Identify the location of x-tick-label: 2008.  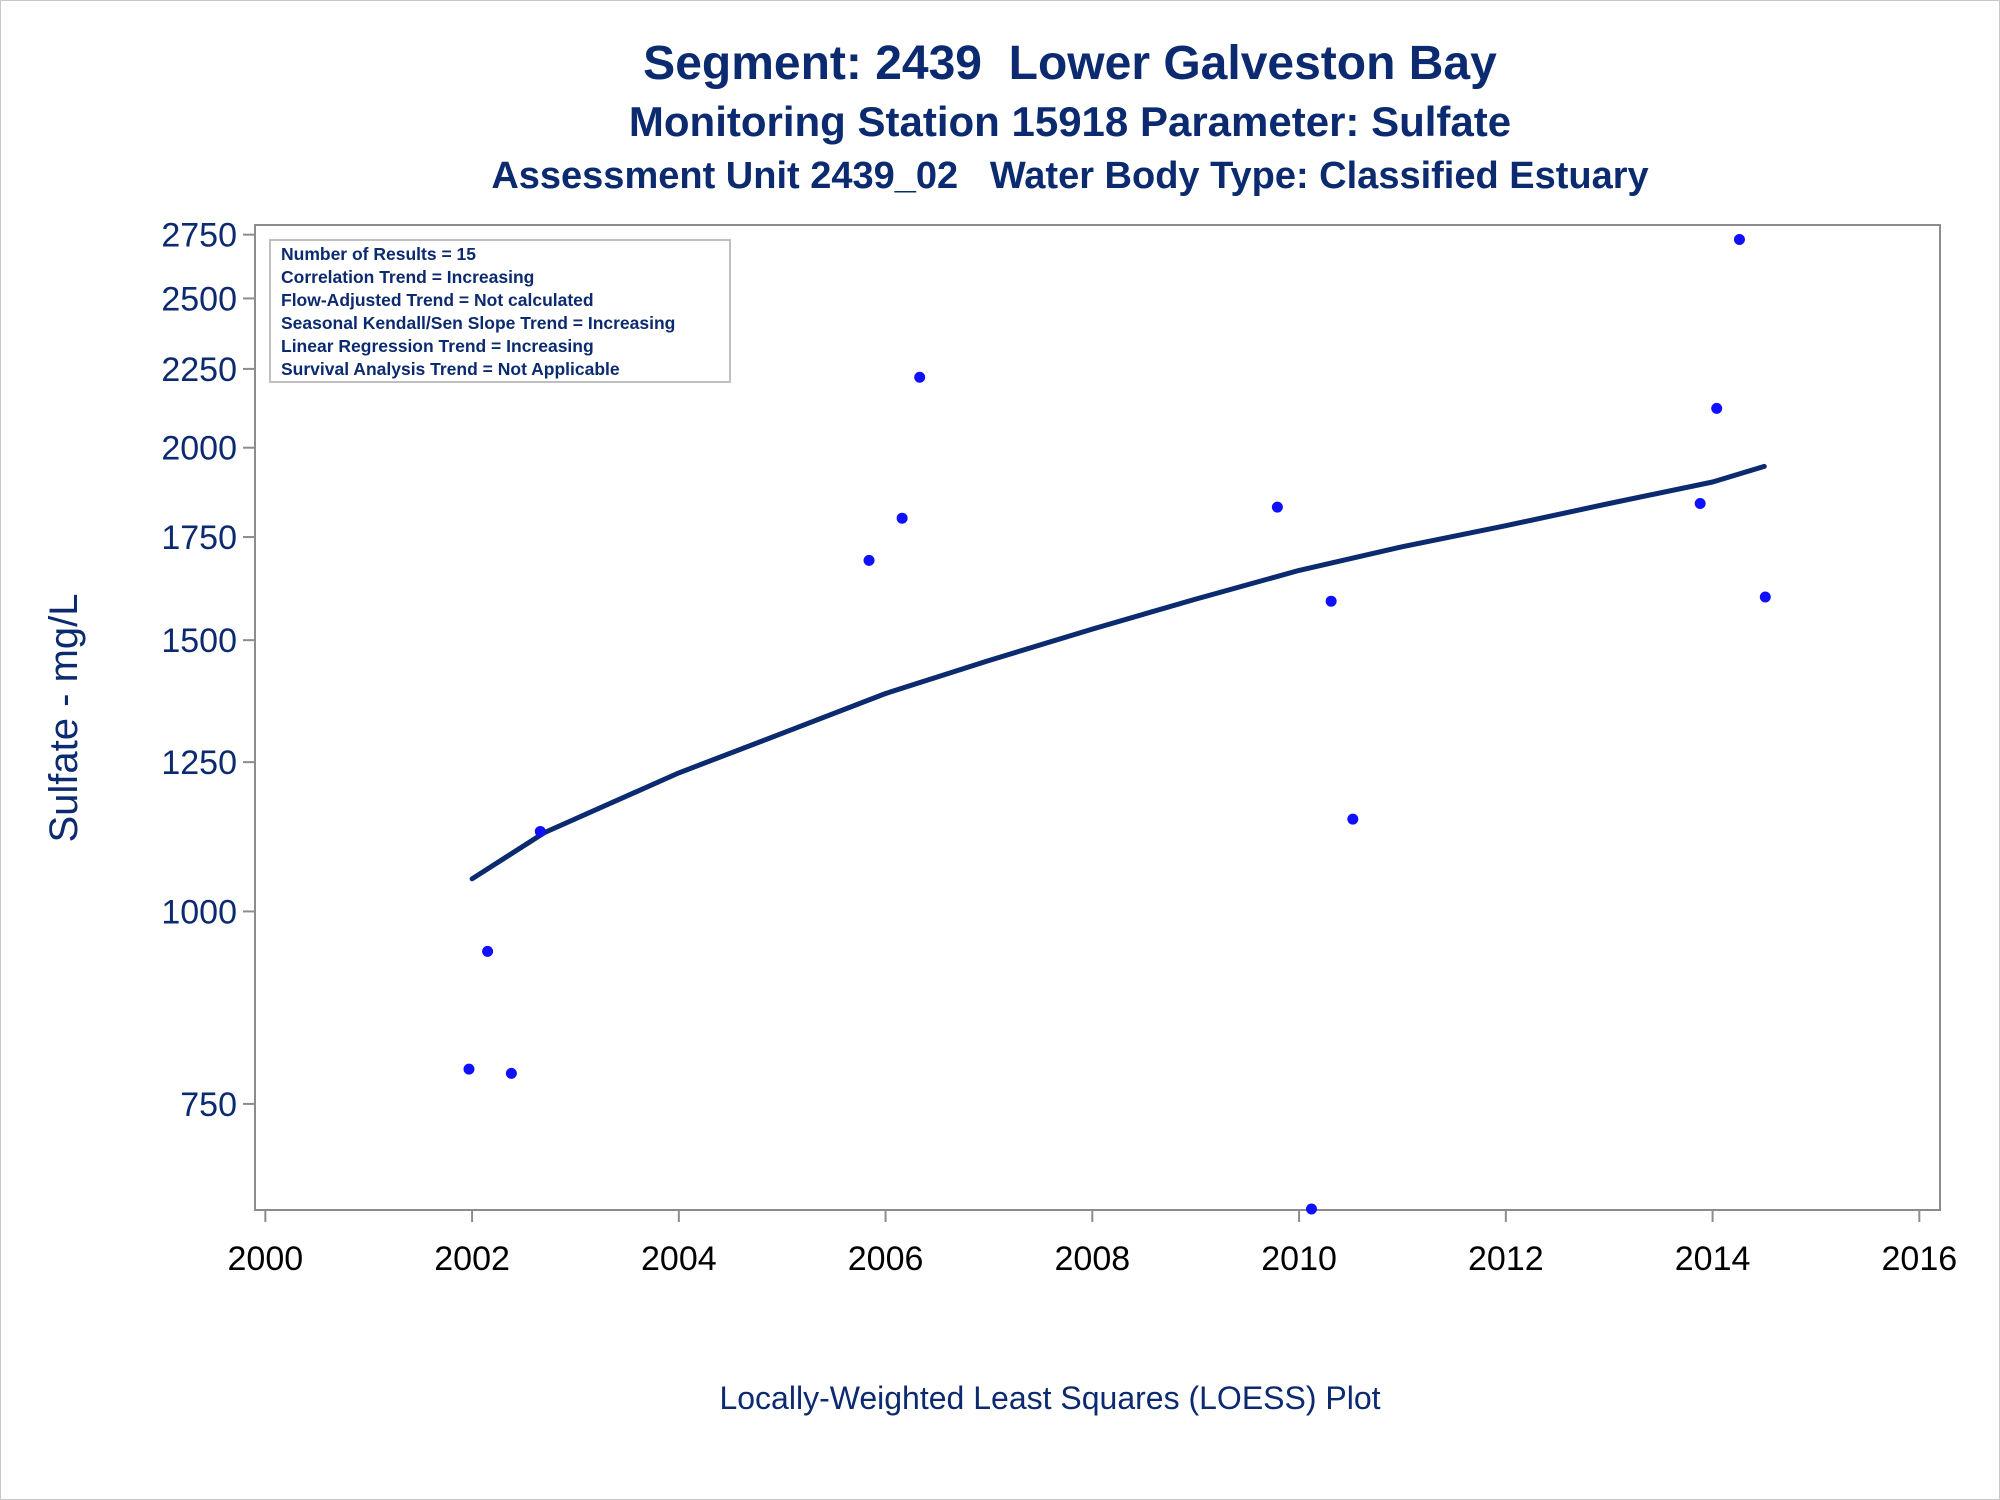
(1093, 1259).